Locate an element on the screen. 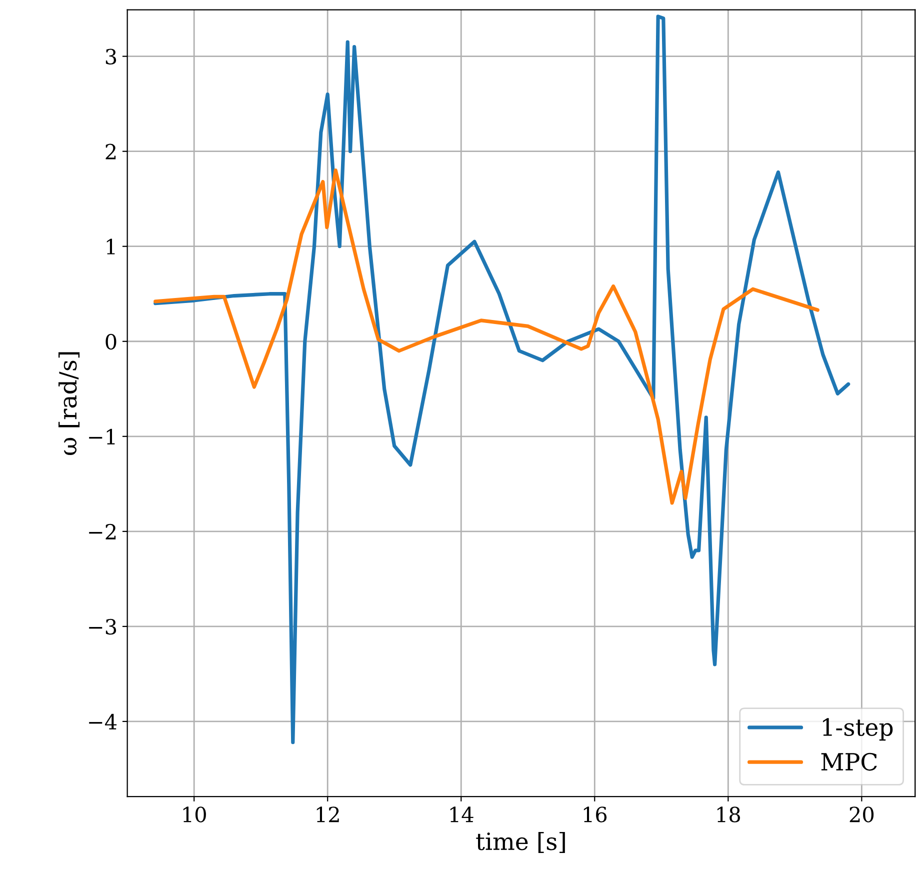 This screenshot has height=887, width=916. x-tick-label: 20 is located at coordinates (862, 814).